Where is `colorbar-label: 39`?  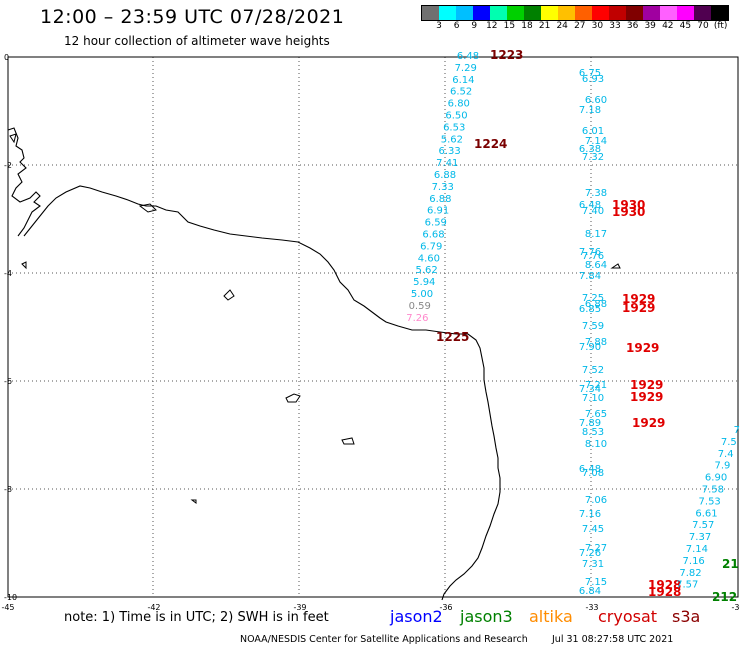 colorbar-label: 39 is located at coordinates (650, 26).